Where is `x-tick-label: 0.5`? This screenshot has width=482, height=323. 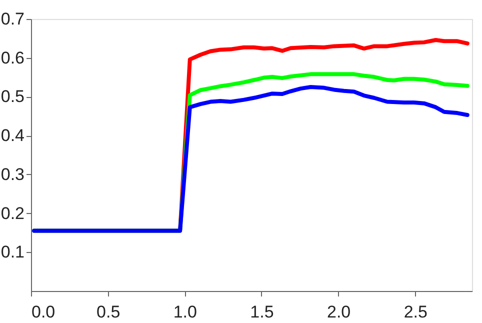 x-tick-label: 0.5 is located at coordinates (108, 312).